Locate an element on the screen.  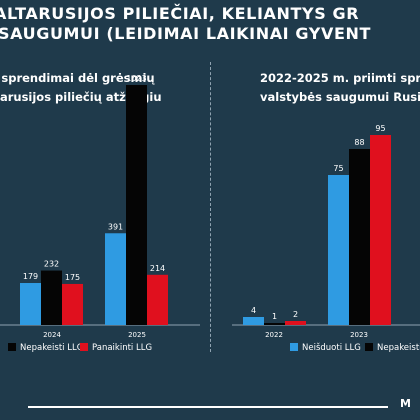
chart-2-value-label-2023-s1: 75 is located at coordinates (338, 168).